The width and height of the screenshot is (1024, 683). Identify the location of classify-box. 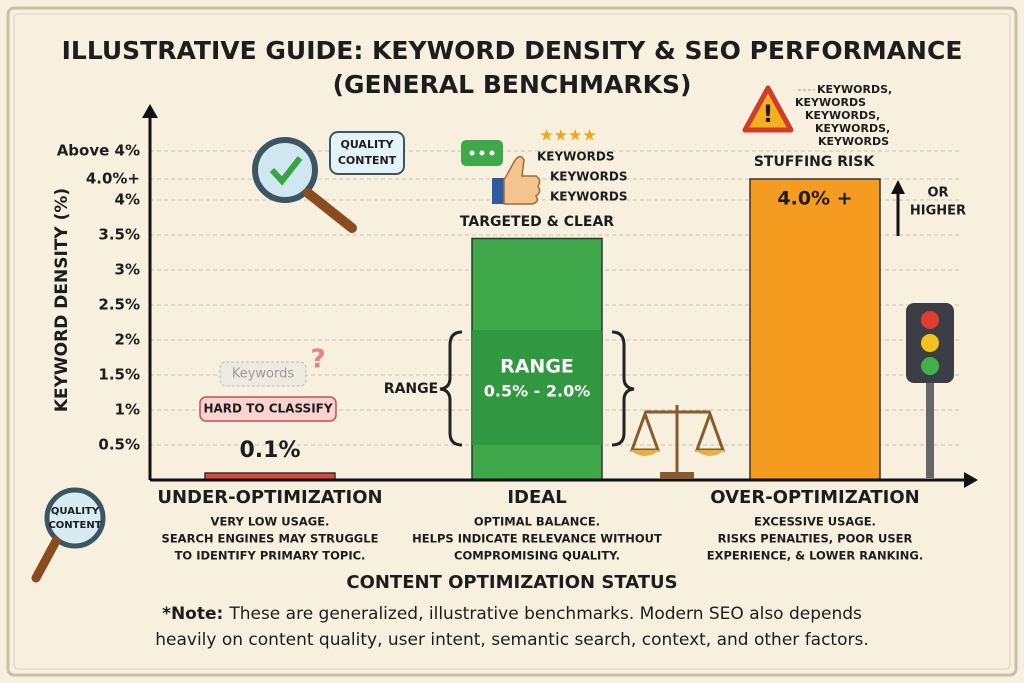
(268, 409).